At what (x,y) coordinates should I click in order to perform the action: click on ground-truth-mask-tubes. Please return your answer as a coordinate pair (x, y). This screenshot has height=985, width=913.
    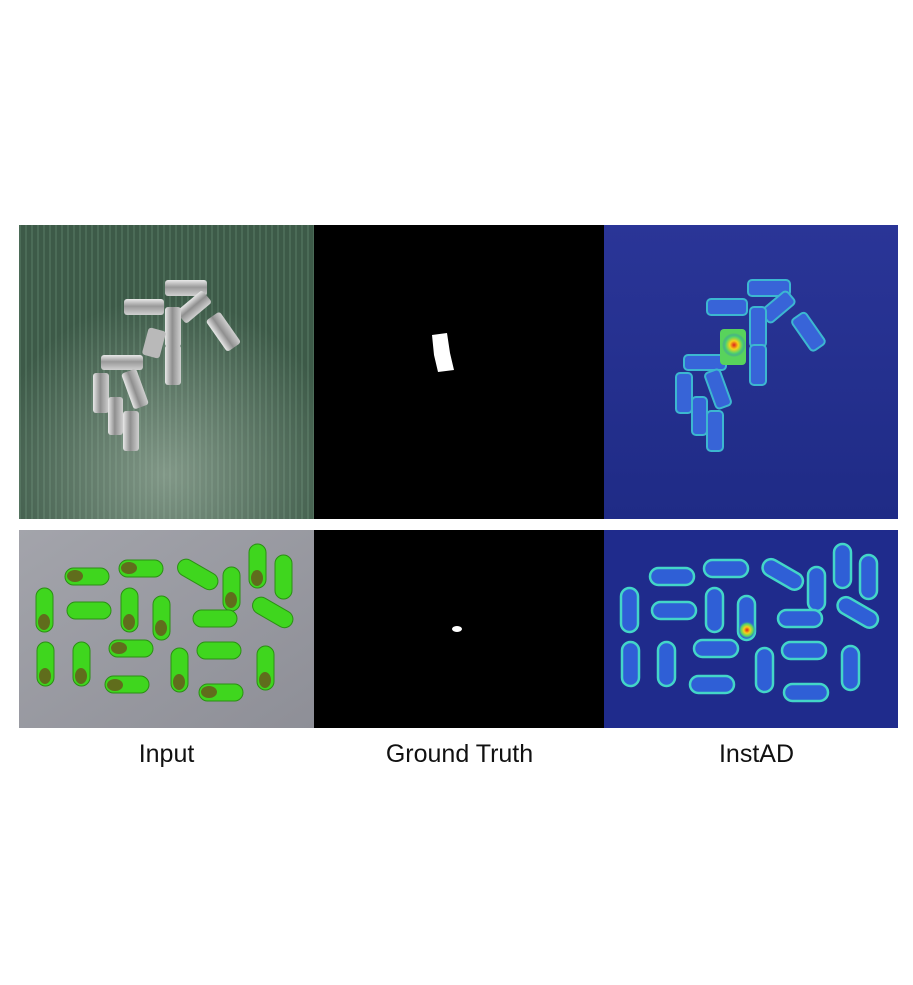
    Looking at the image, I should click on (459, 372).